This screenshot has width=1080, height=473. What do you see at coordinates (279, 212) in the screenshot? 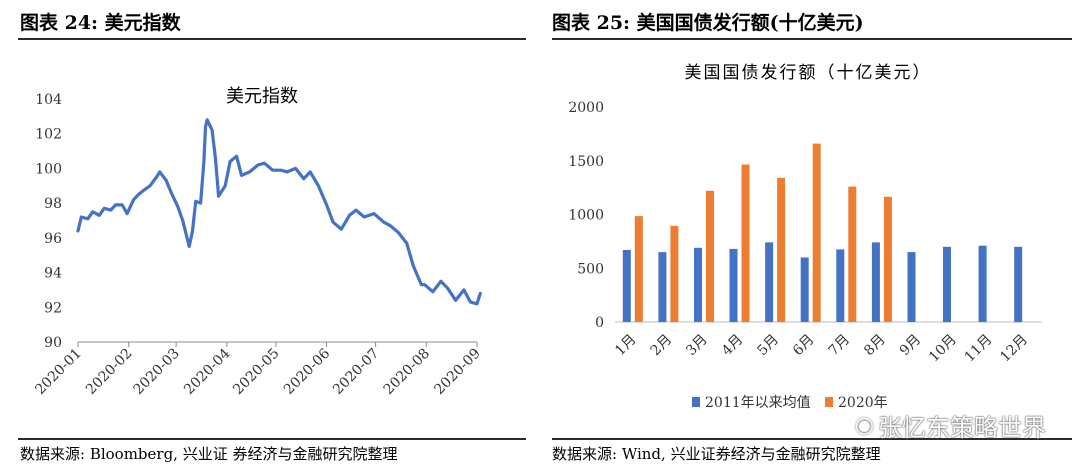
I see `dollar-index-line` at bounding box center [279, 212].